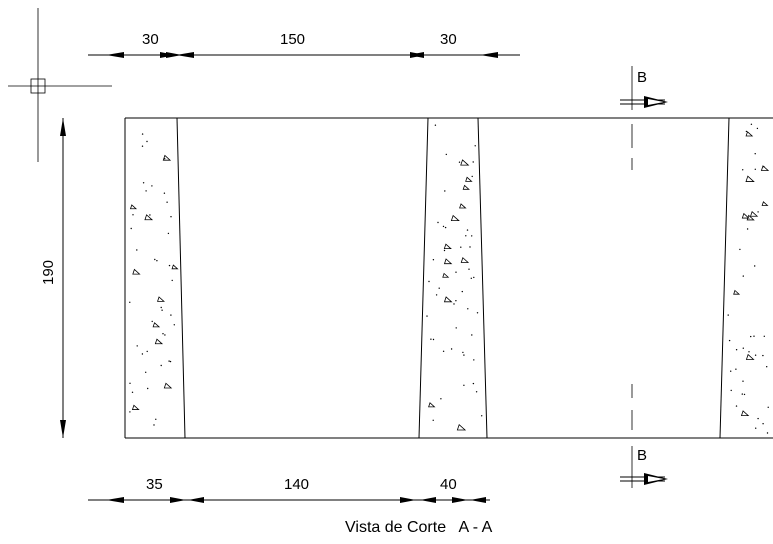 This screenshot has height=544, width=773. I want to click on bottom-dimension-2: 140, so click(296, 484).